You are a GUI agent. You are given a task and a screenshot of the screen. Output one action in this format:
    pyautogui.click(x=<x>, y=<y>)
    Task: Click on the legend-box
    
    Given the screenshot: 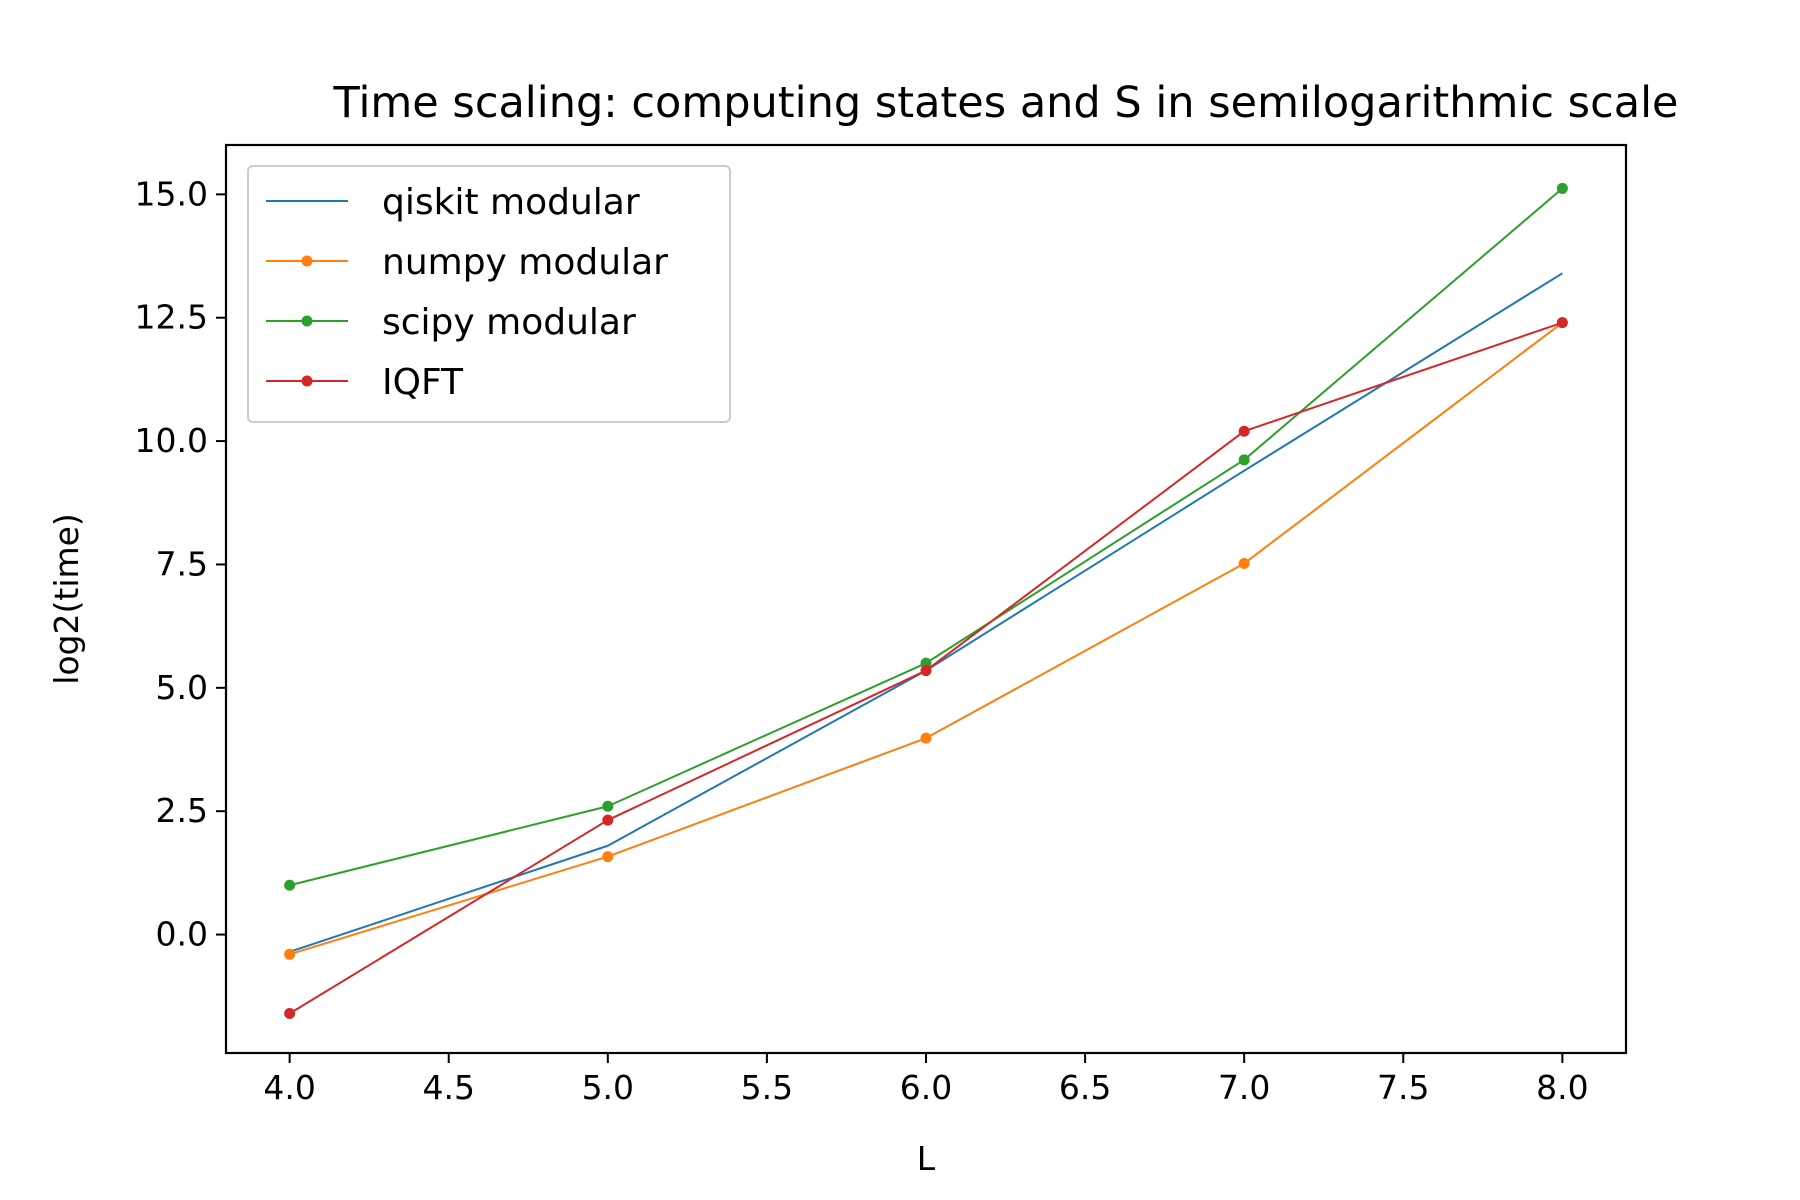 What is the action you would take?
    pyautogui.click(x=489, y=294)
    